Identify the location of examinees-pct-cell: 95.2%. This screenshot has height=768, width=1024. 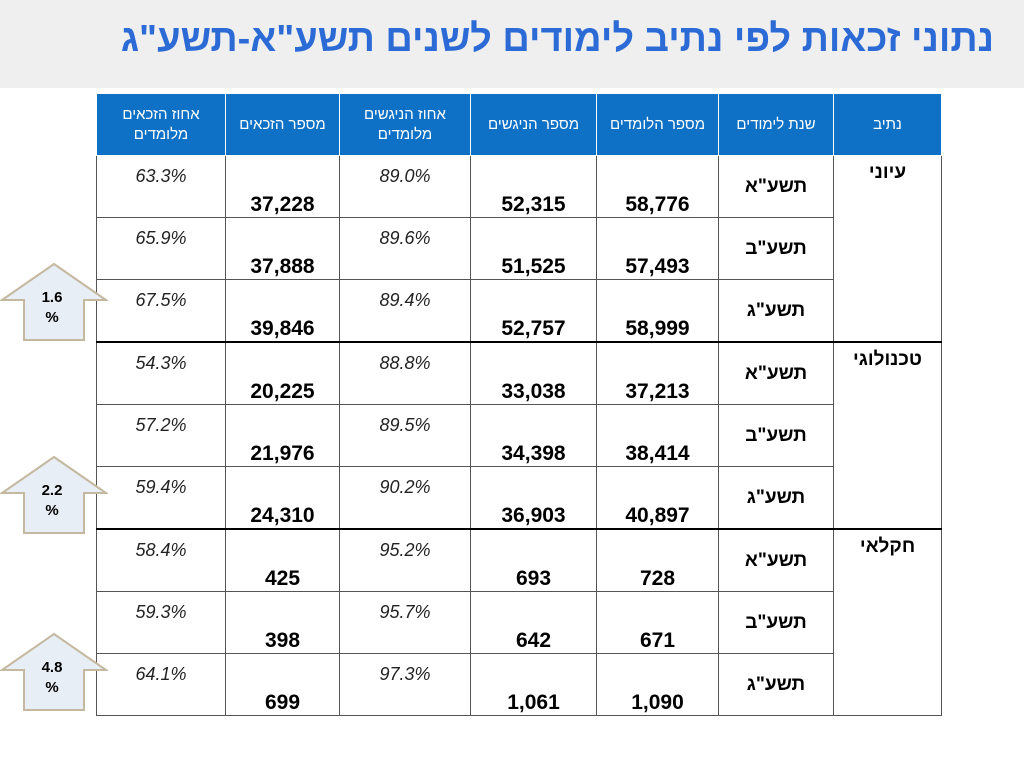
(405, 560).